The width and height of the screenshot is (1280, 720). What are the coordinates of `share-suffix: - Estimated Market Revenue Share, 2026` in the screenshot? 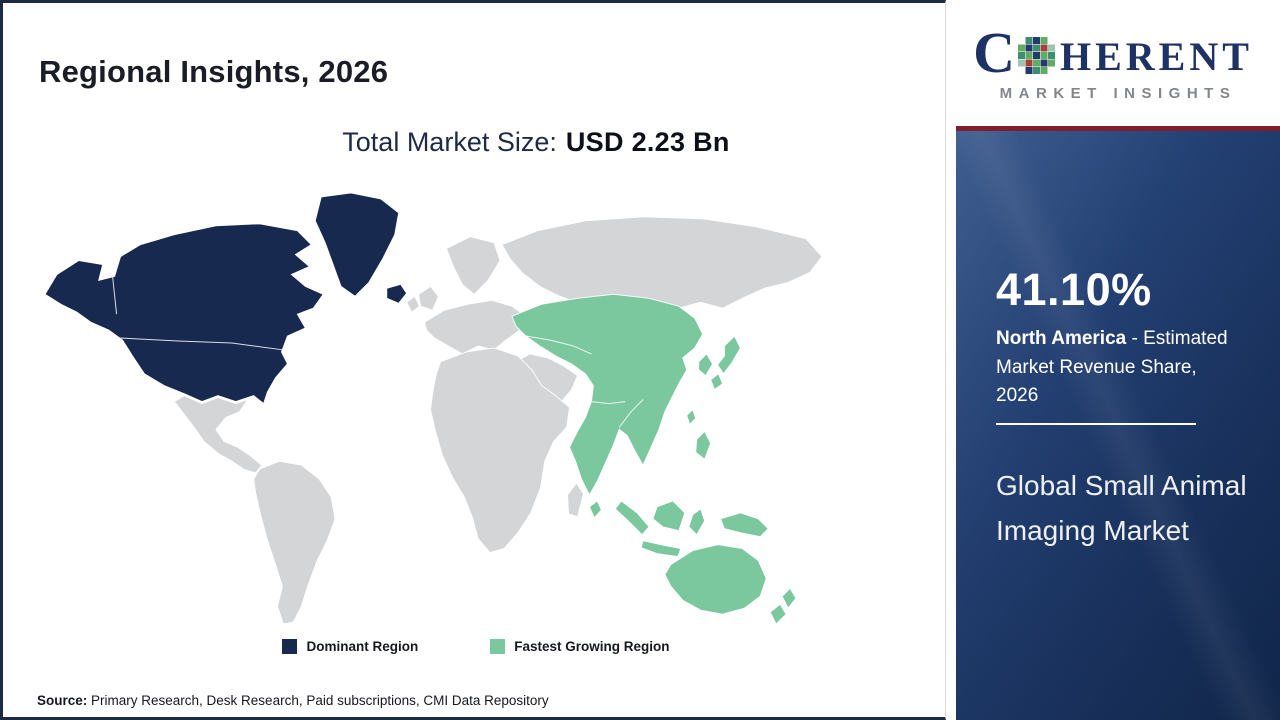 It's located at (1112, 367).